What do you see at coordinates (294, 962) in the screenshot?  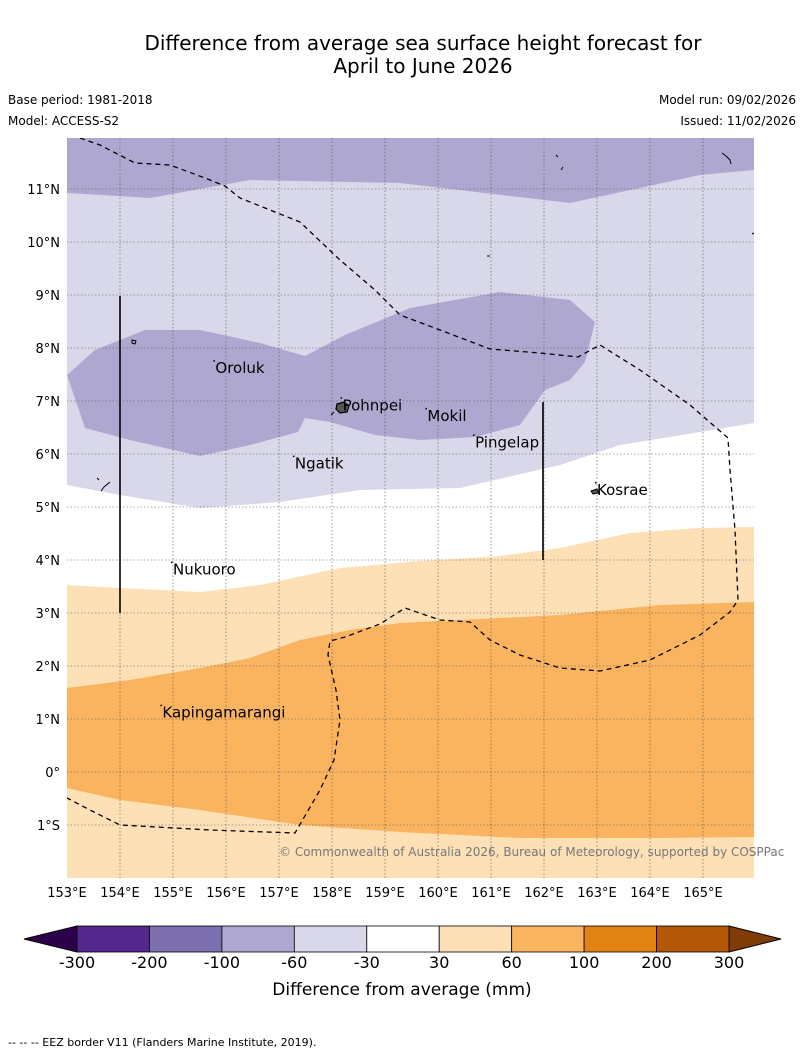 I see `colorbar-tick-label: -60` at bounding box center [294, 962].